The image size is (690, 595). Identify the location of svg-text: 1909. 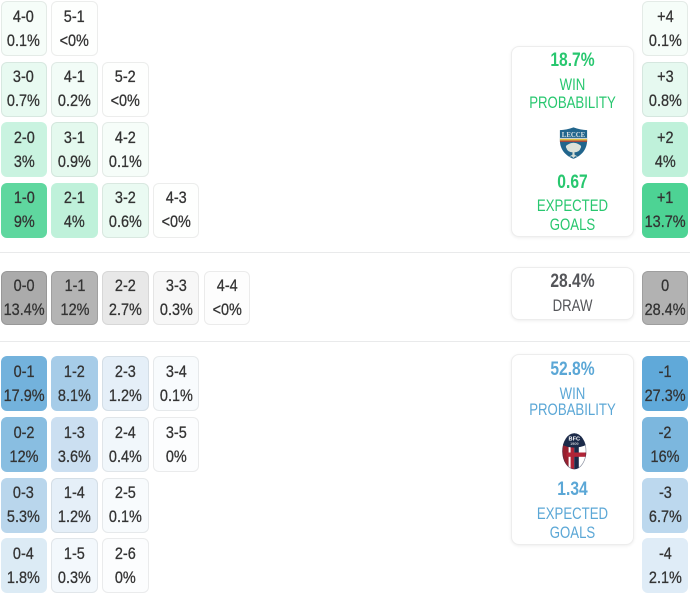
(574, 444).